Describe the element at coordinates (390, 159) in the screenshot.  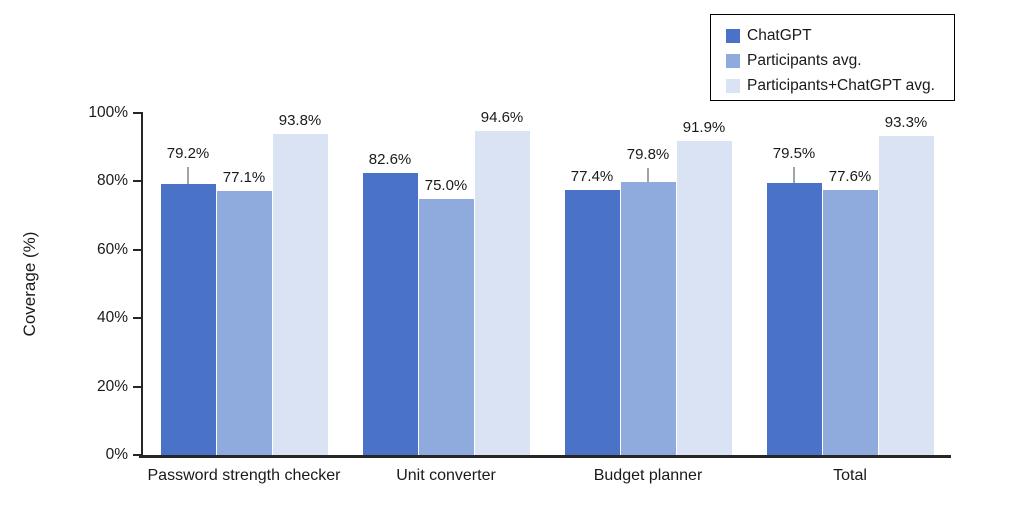
I see `data-label: 82.6%` at that location.